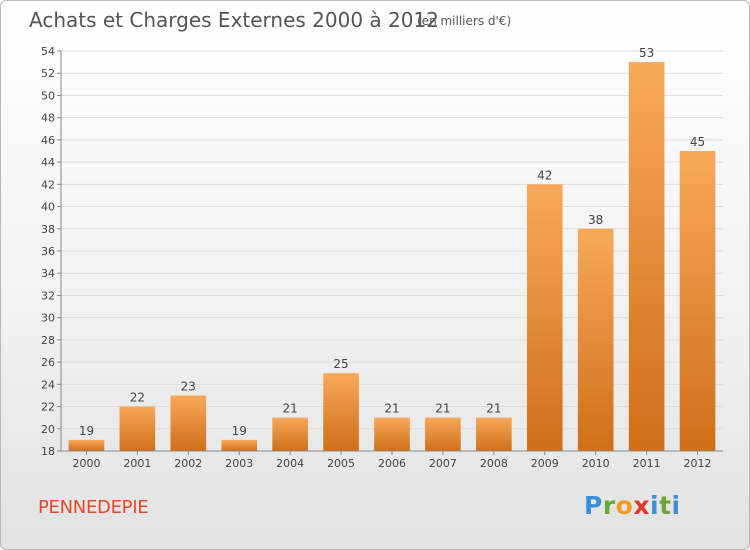 Image resolution: width=750 pixels, height=550 pixels. I want to click on y-tick-label: 34, so click(48, 273).